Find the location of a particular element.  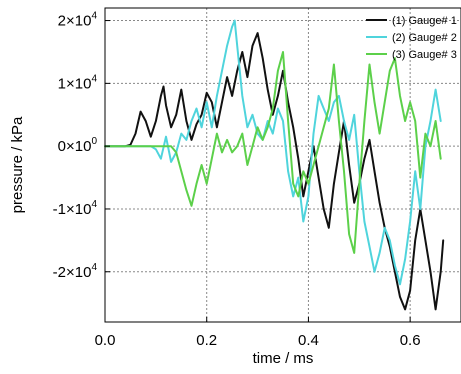

y-tick-label-base: -1×10 is located at coordinates (72, 209).